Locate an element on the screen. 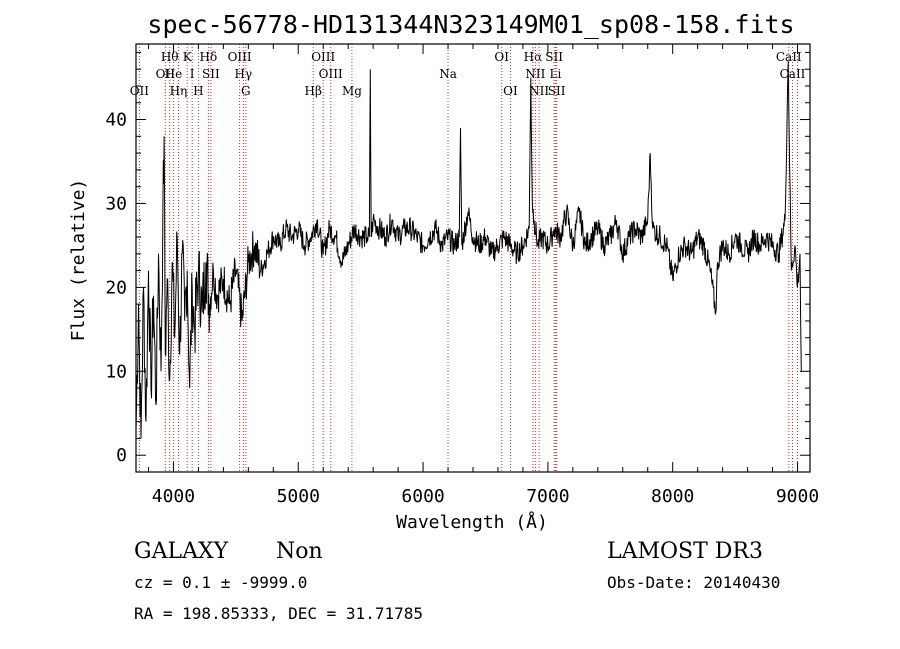 The height and width of the screenshot is (649, 900). line-marker-label: Hγ is located at coordinates (244, 74).